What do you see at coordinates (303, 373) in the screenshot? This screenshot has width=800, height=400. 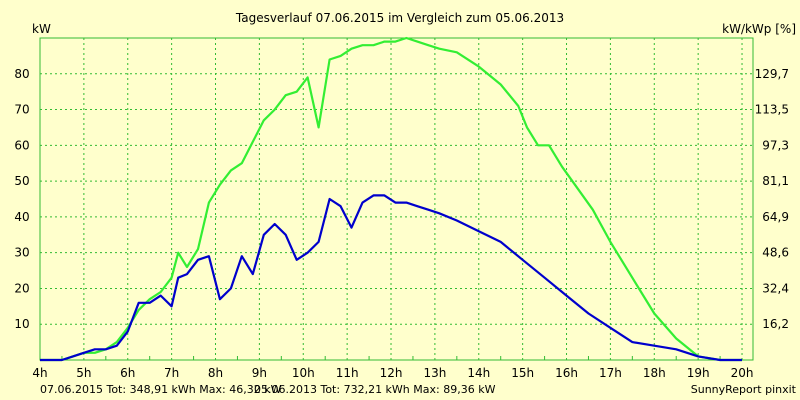 I see `x-tick-label: 10h` at bounding box center [303, 373].